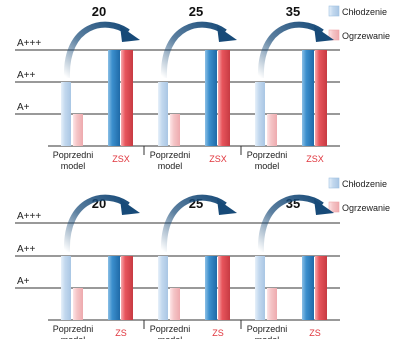  I want to click on group-25: 25 Poprzedni model ZSX, so click(190, 87).